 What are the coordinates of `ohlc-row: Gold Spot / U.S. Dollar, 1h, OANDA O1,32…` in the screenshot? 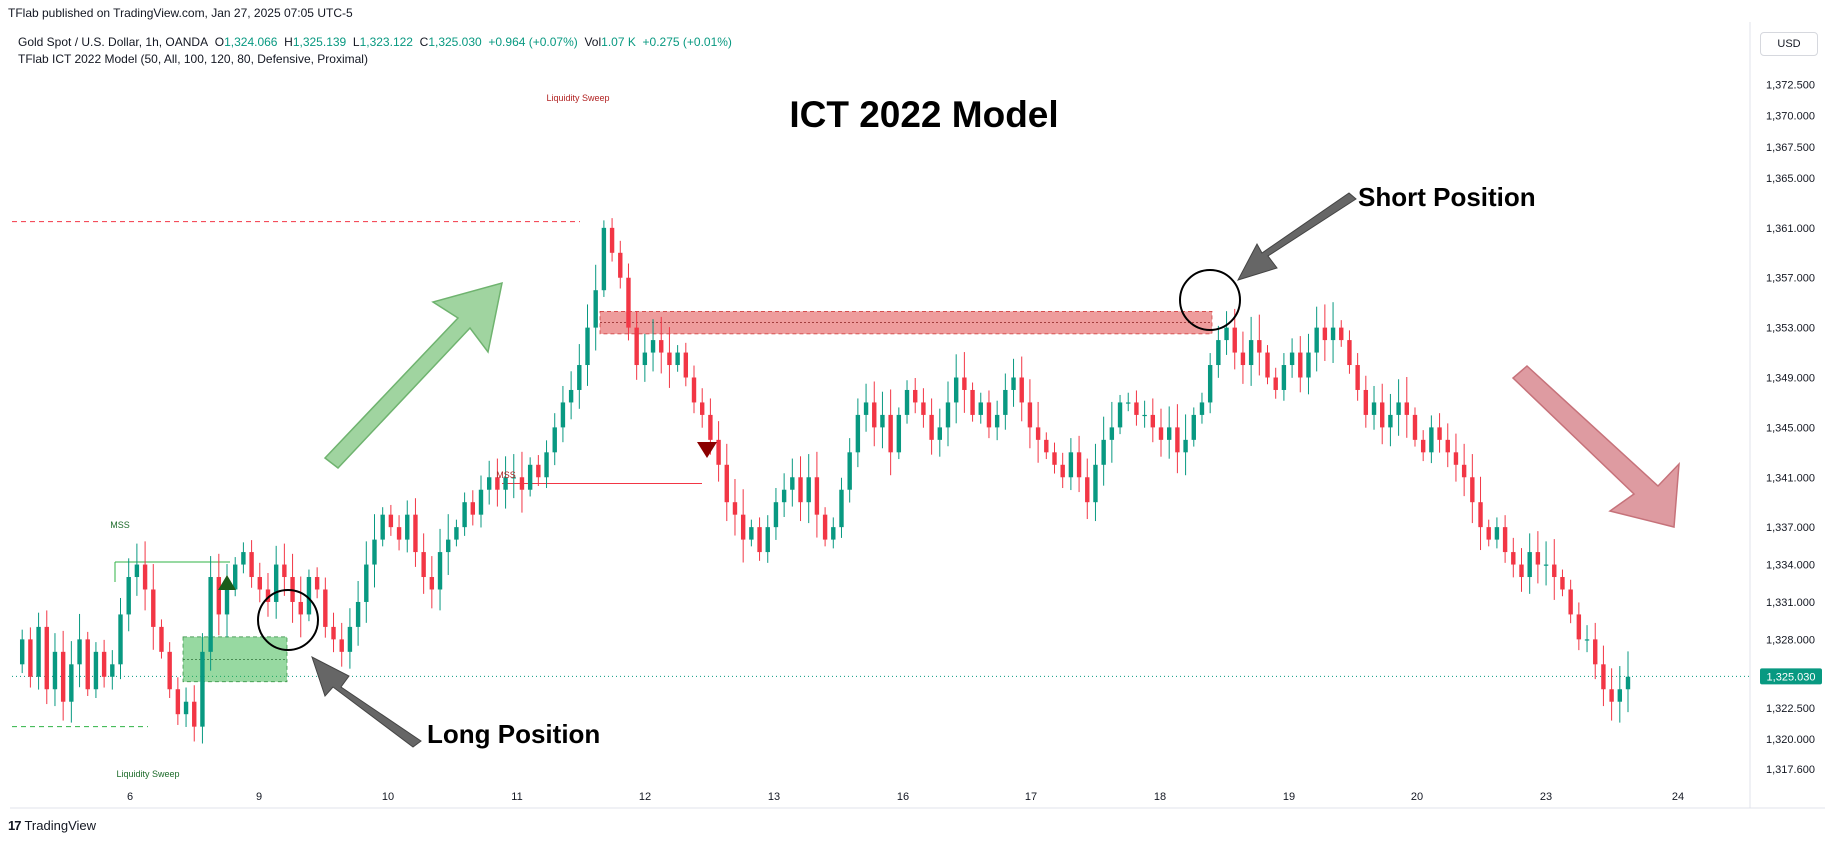 It's located at (375, 42).